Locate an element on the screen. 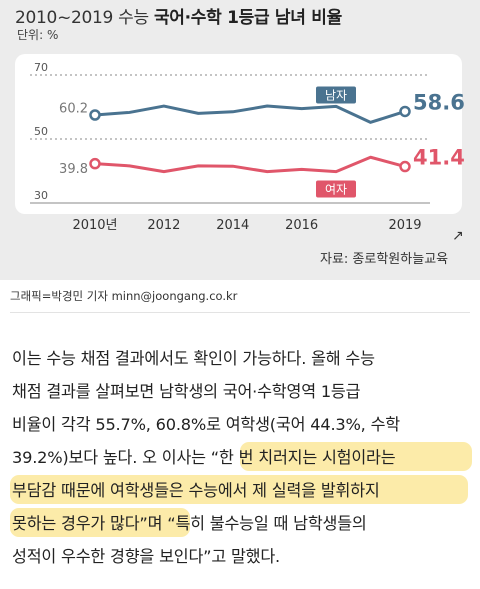 Image resolution: width=480 pixels, height=589 pixels. article-line: 못하는 경우가 많다”며 “특히 불수능일 때 남학생들의 is located at coordinates (189, 523).